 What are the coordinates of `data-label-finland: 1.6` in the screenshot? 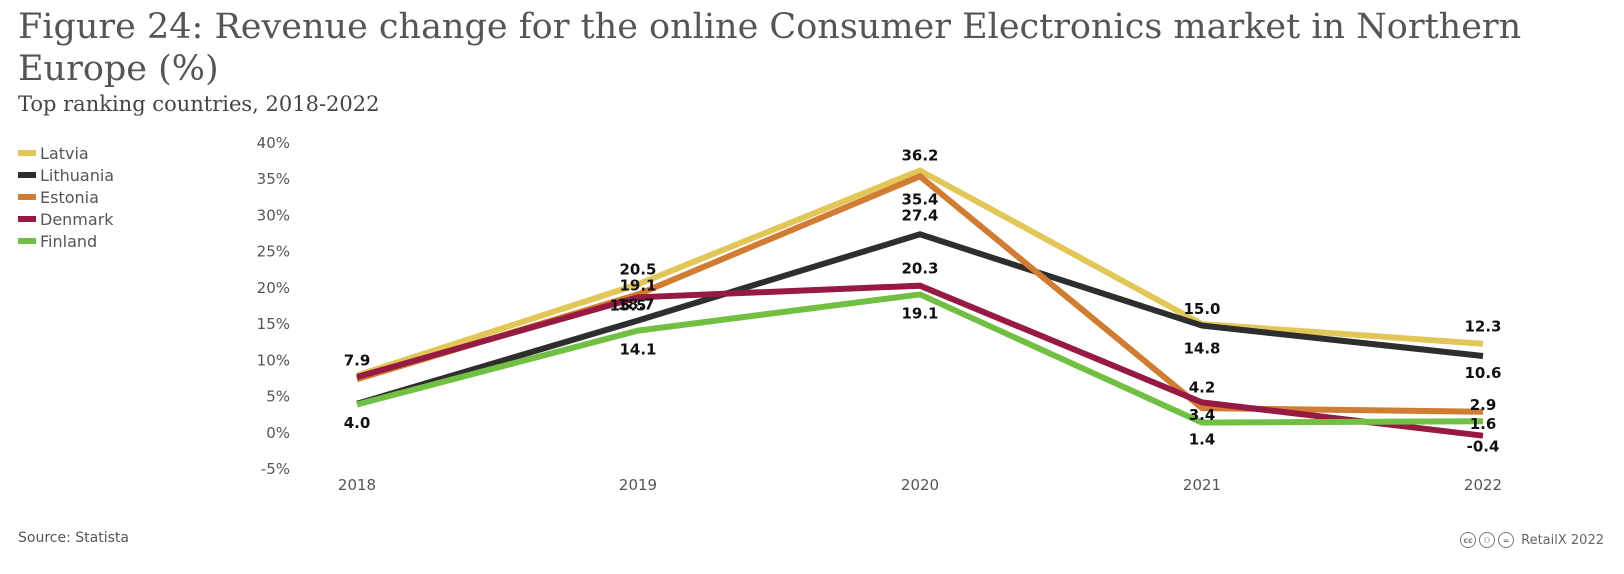 It's located at (1483, 424).